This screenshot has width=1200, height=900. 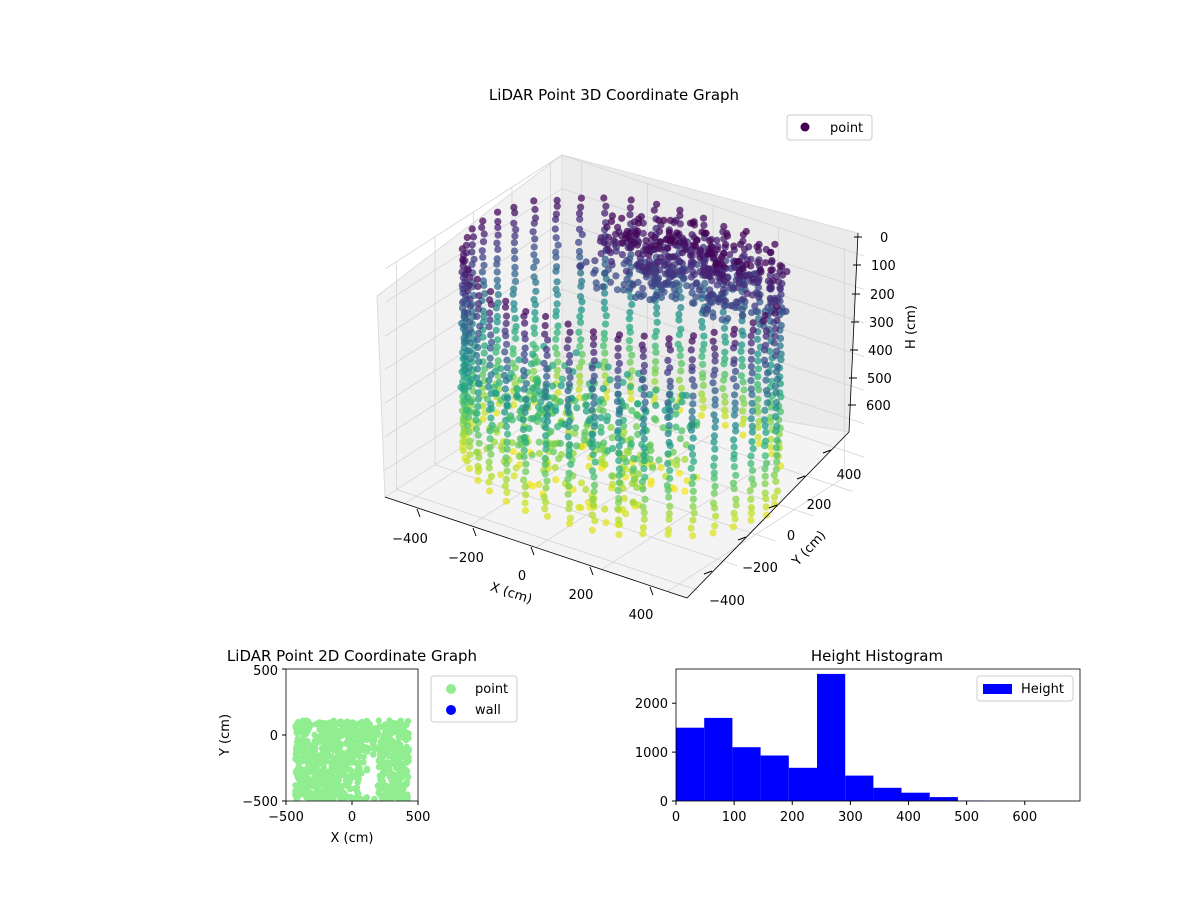 I want to click on plot2d-legend-marker-point, so click(x=451, y=689).